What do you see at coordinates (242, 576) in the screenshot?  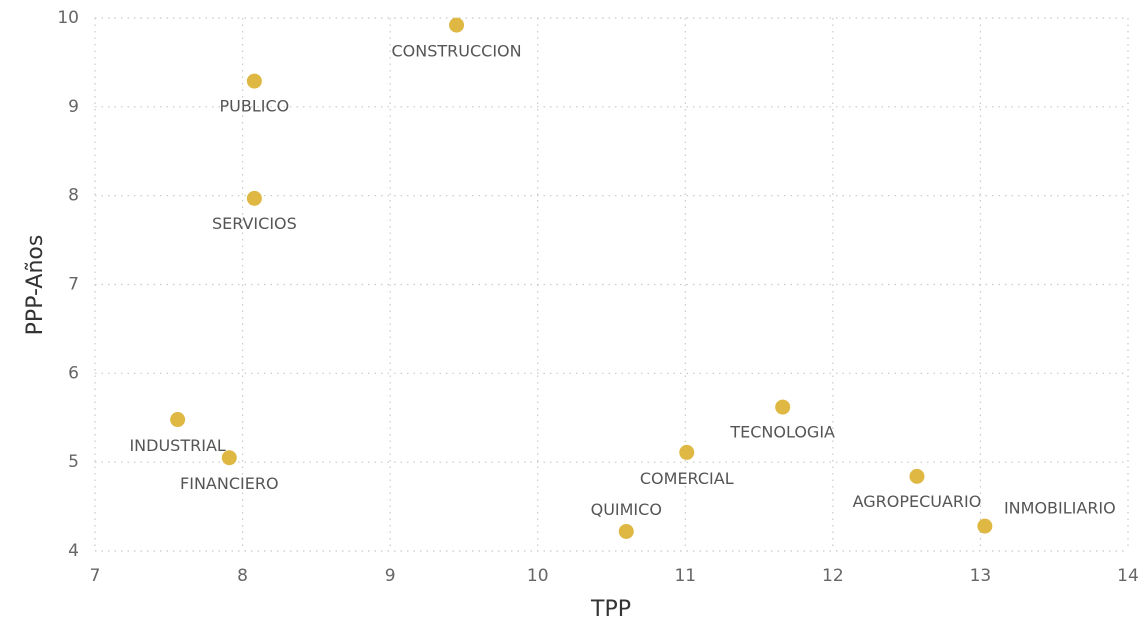 I see `x-tick-label: 8` at bounding box center [242, 576].